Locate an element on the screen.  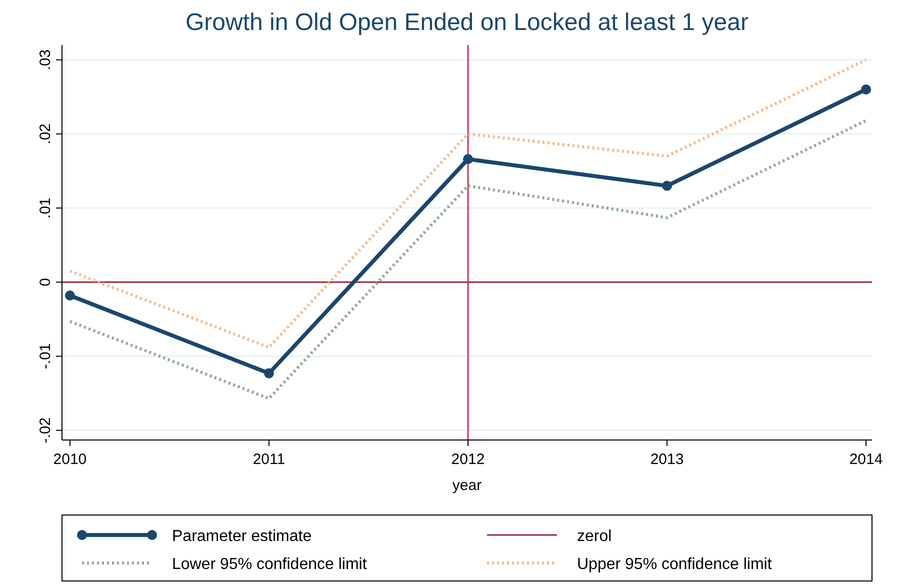
legend-label: Upper 95% confidence limit is located at coordinates (674, 564).